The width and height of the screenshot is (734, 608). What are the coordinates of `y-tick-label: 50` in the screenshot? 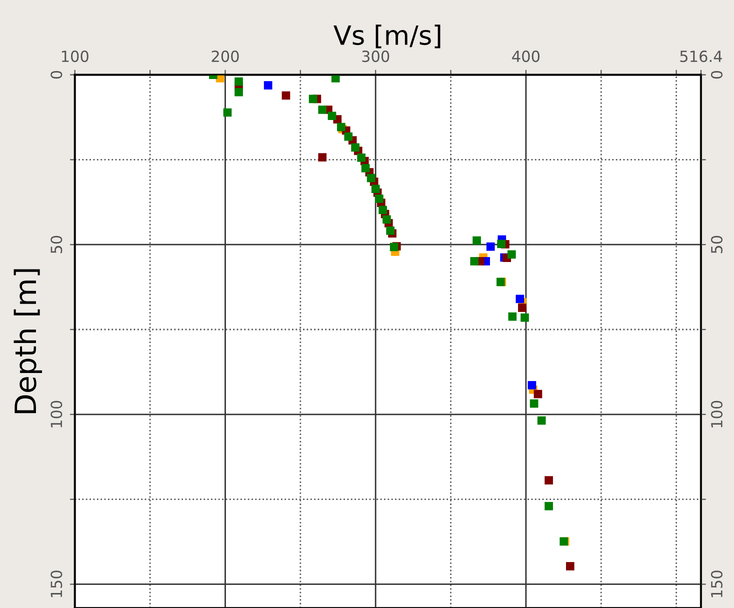 It's located at (56, 245).